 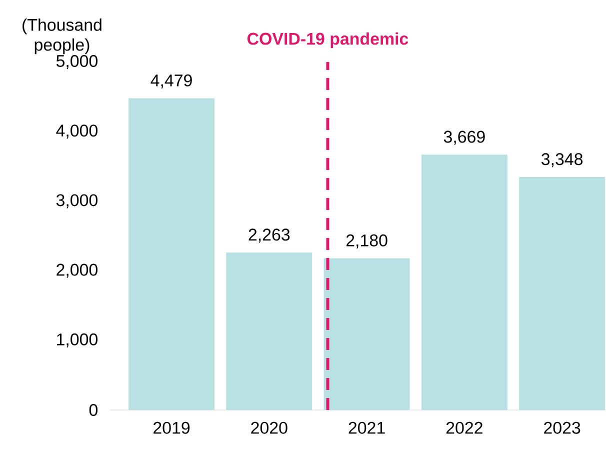 What do you see at coordinates (367, 241) in the screenshot?
I see `data-label: 2,180` at bounding box center [367, 241].